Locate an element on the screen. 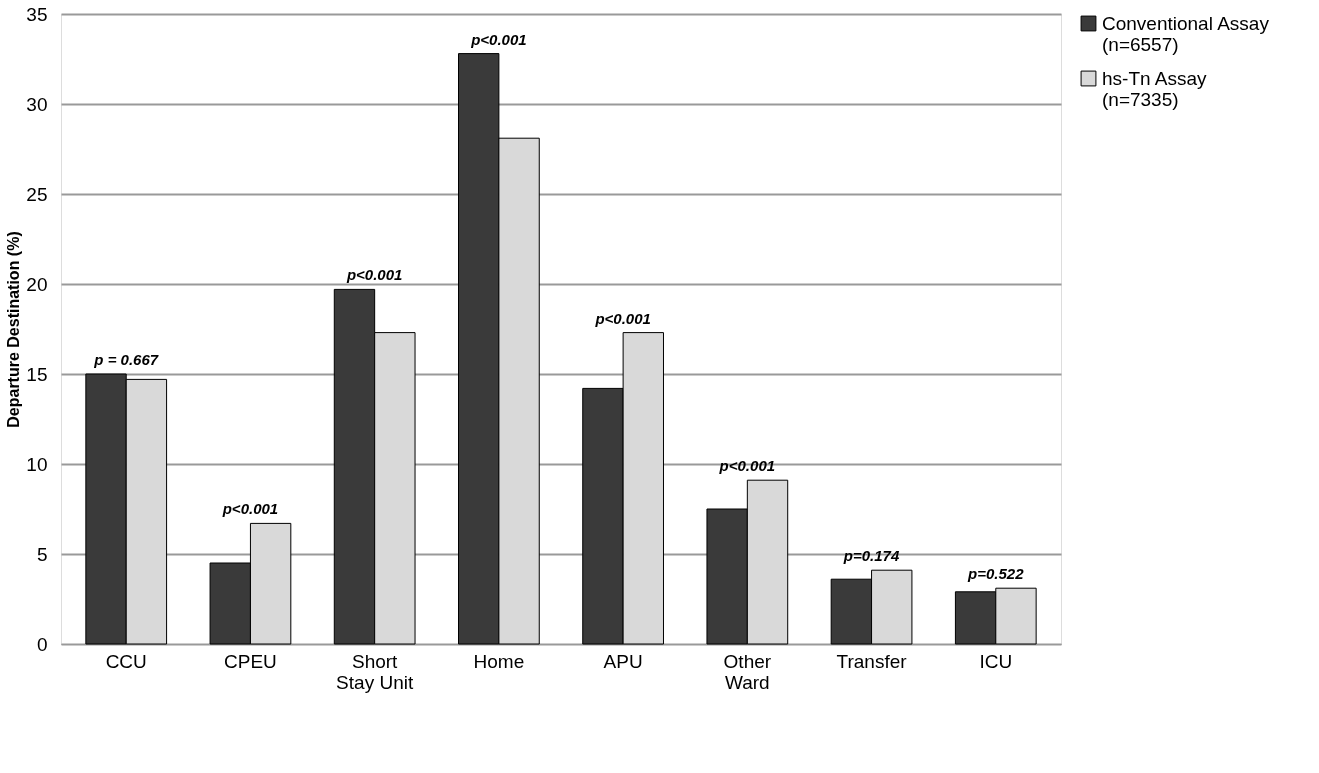 The image size is (1319, 773). annotation: p=0.522 is located at coordinates (996, 574).